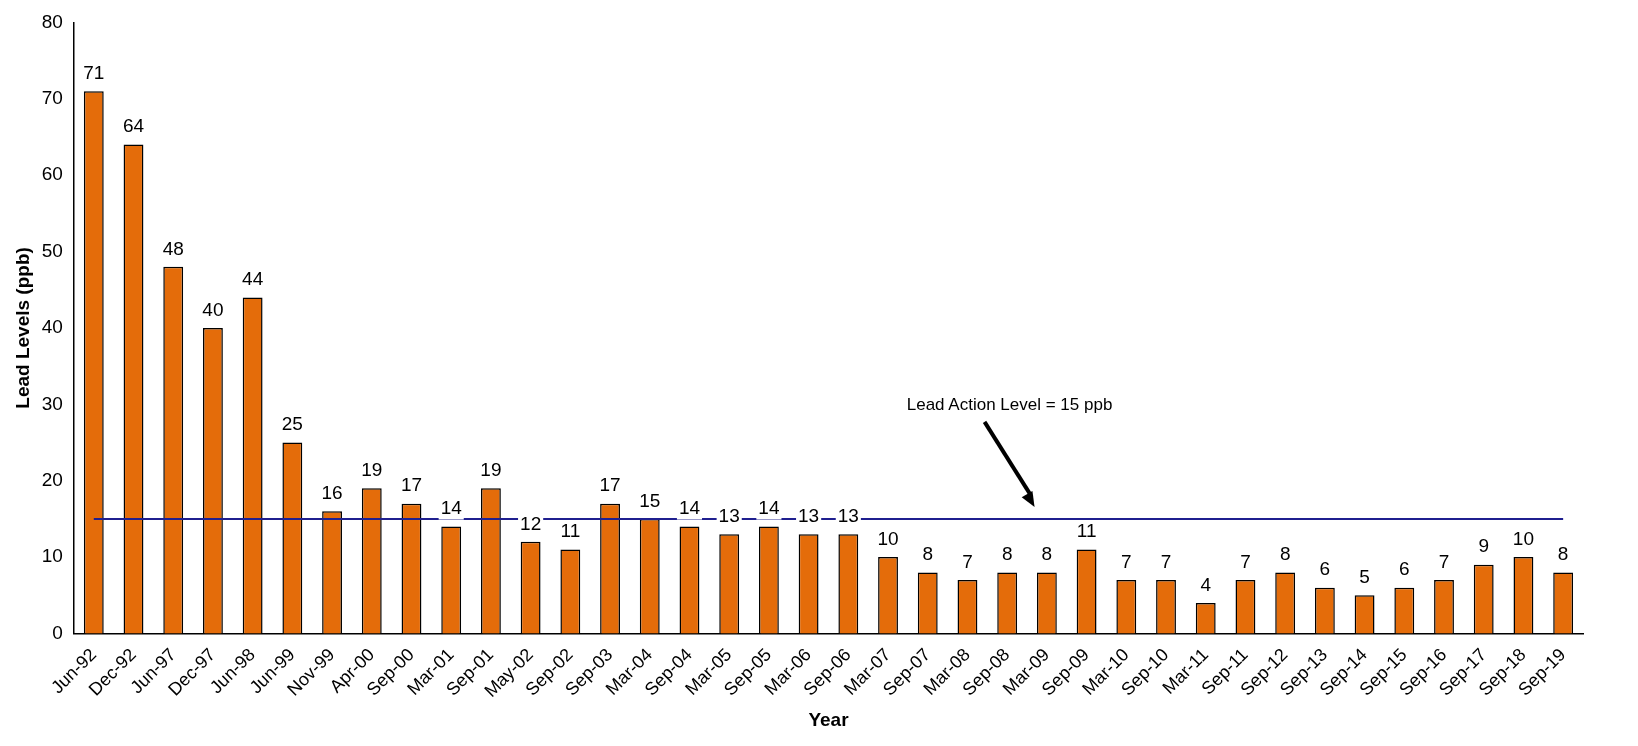 This screenshot has width=1638, height=746. What do you see at coordinates (1009, 405) in the screenshot?
I see `annotation: Lead Action Level = 15 ppb` at bounding box center [1009, 405].